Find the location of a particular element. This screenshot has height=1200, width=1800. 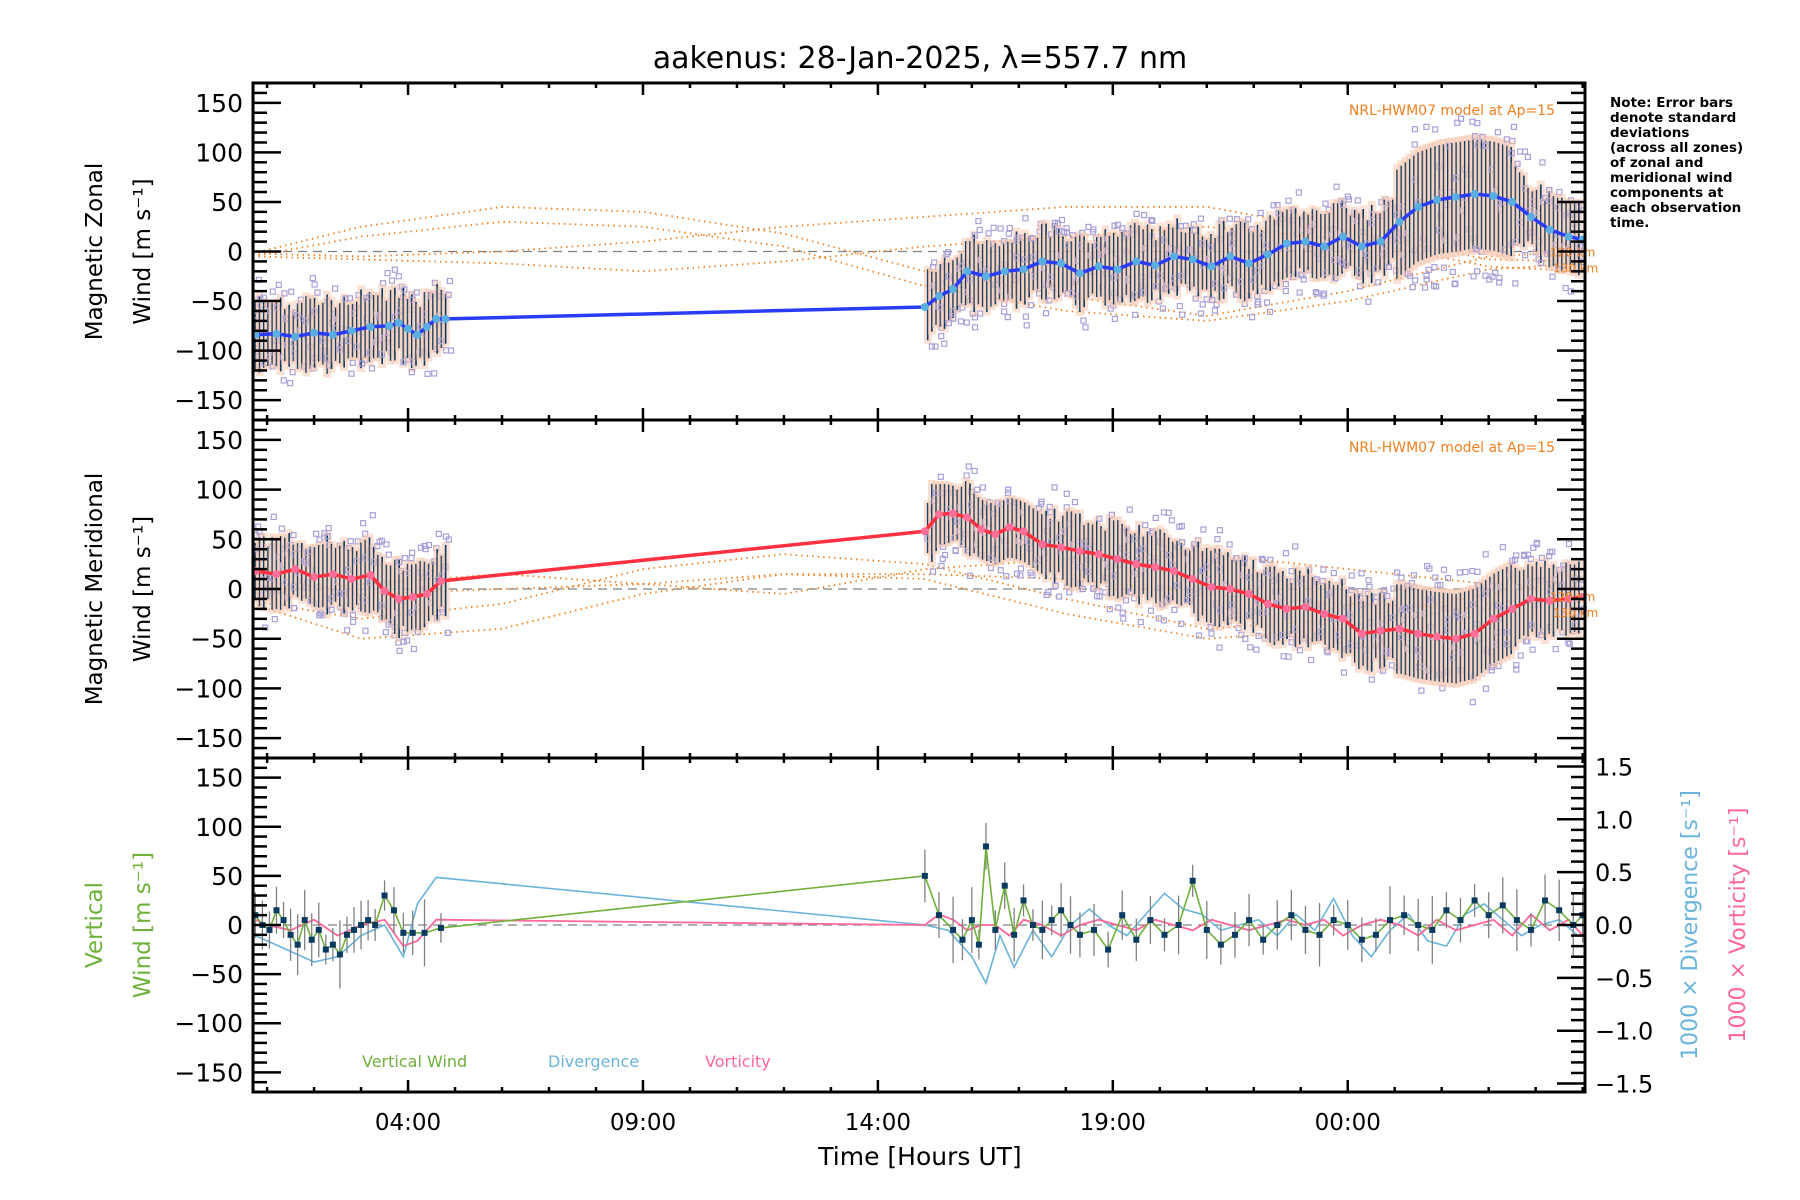

left-tick-label: −100 is located at coordinates (208, 1023).